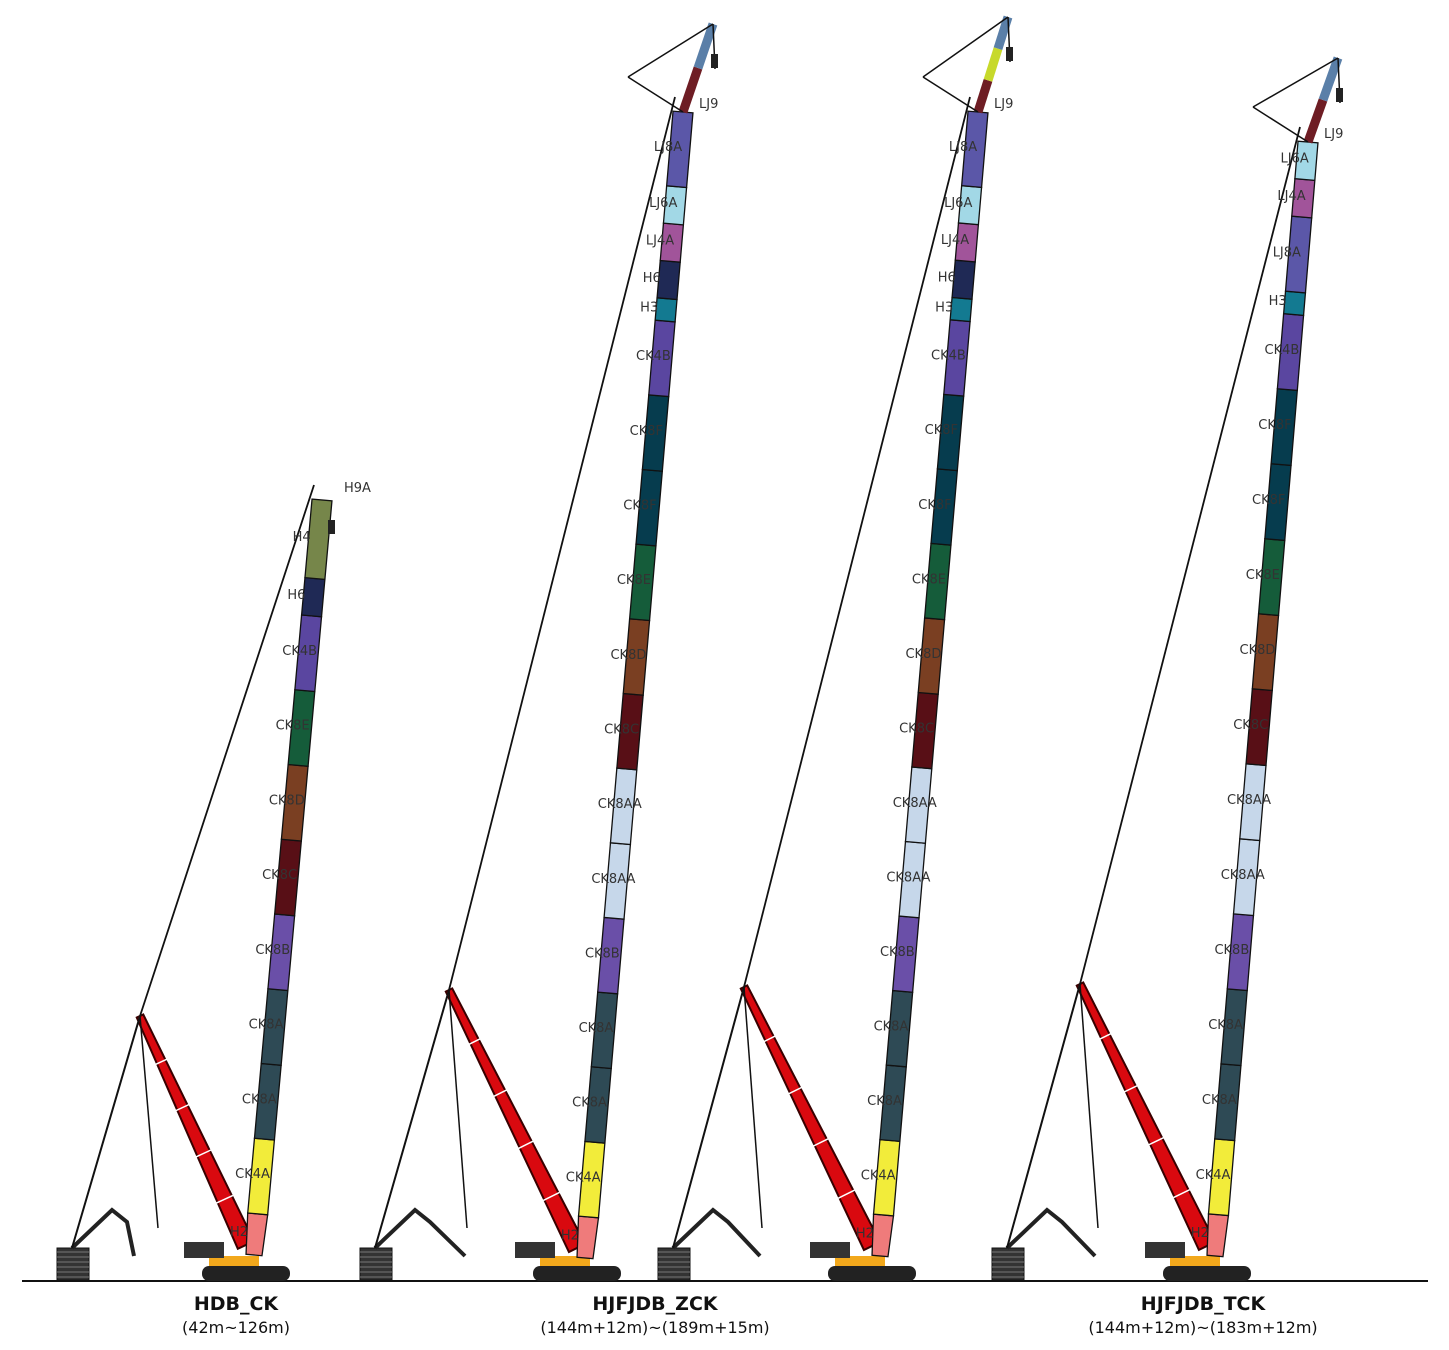 The image size is (1449, 1350). Describe the element at coordinates (655, 1304) in the screenshot. I see `caption-name-hjfjdb-zck: HJFJDB_ZCK` at that location.